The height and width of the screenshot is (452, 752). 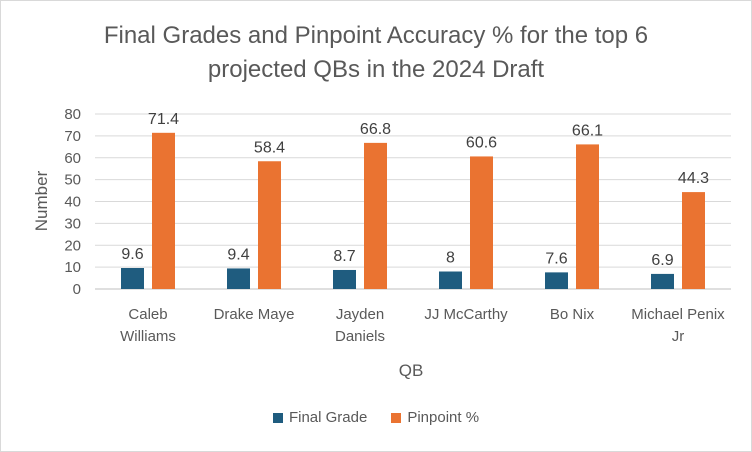 I want to click on data-label-final-grade: 6.9, so click(x=662, y=260).